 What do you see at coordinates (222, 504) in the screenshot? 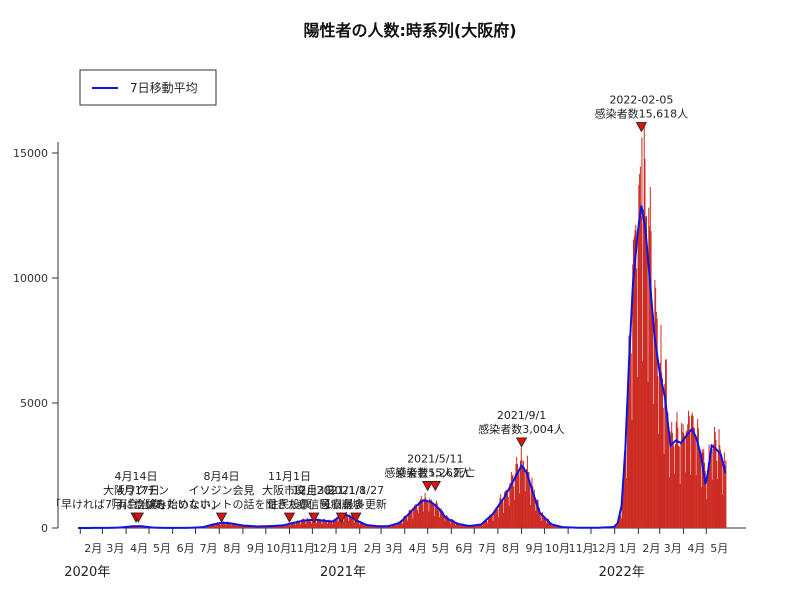
I see `annotation-text: 「ウソみたいなホントの話を聞きたい」` at bounding box center [222, 504].